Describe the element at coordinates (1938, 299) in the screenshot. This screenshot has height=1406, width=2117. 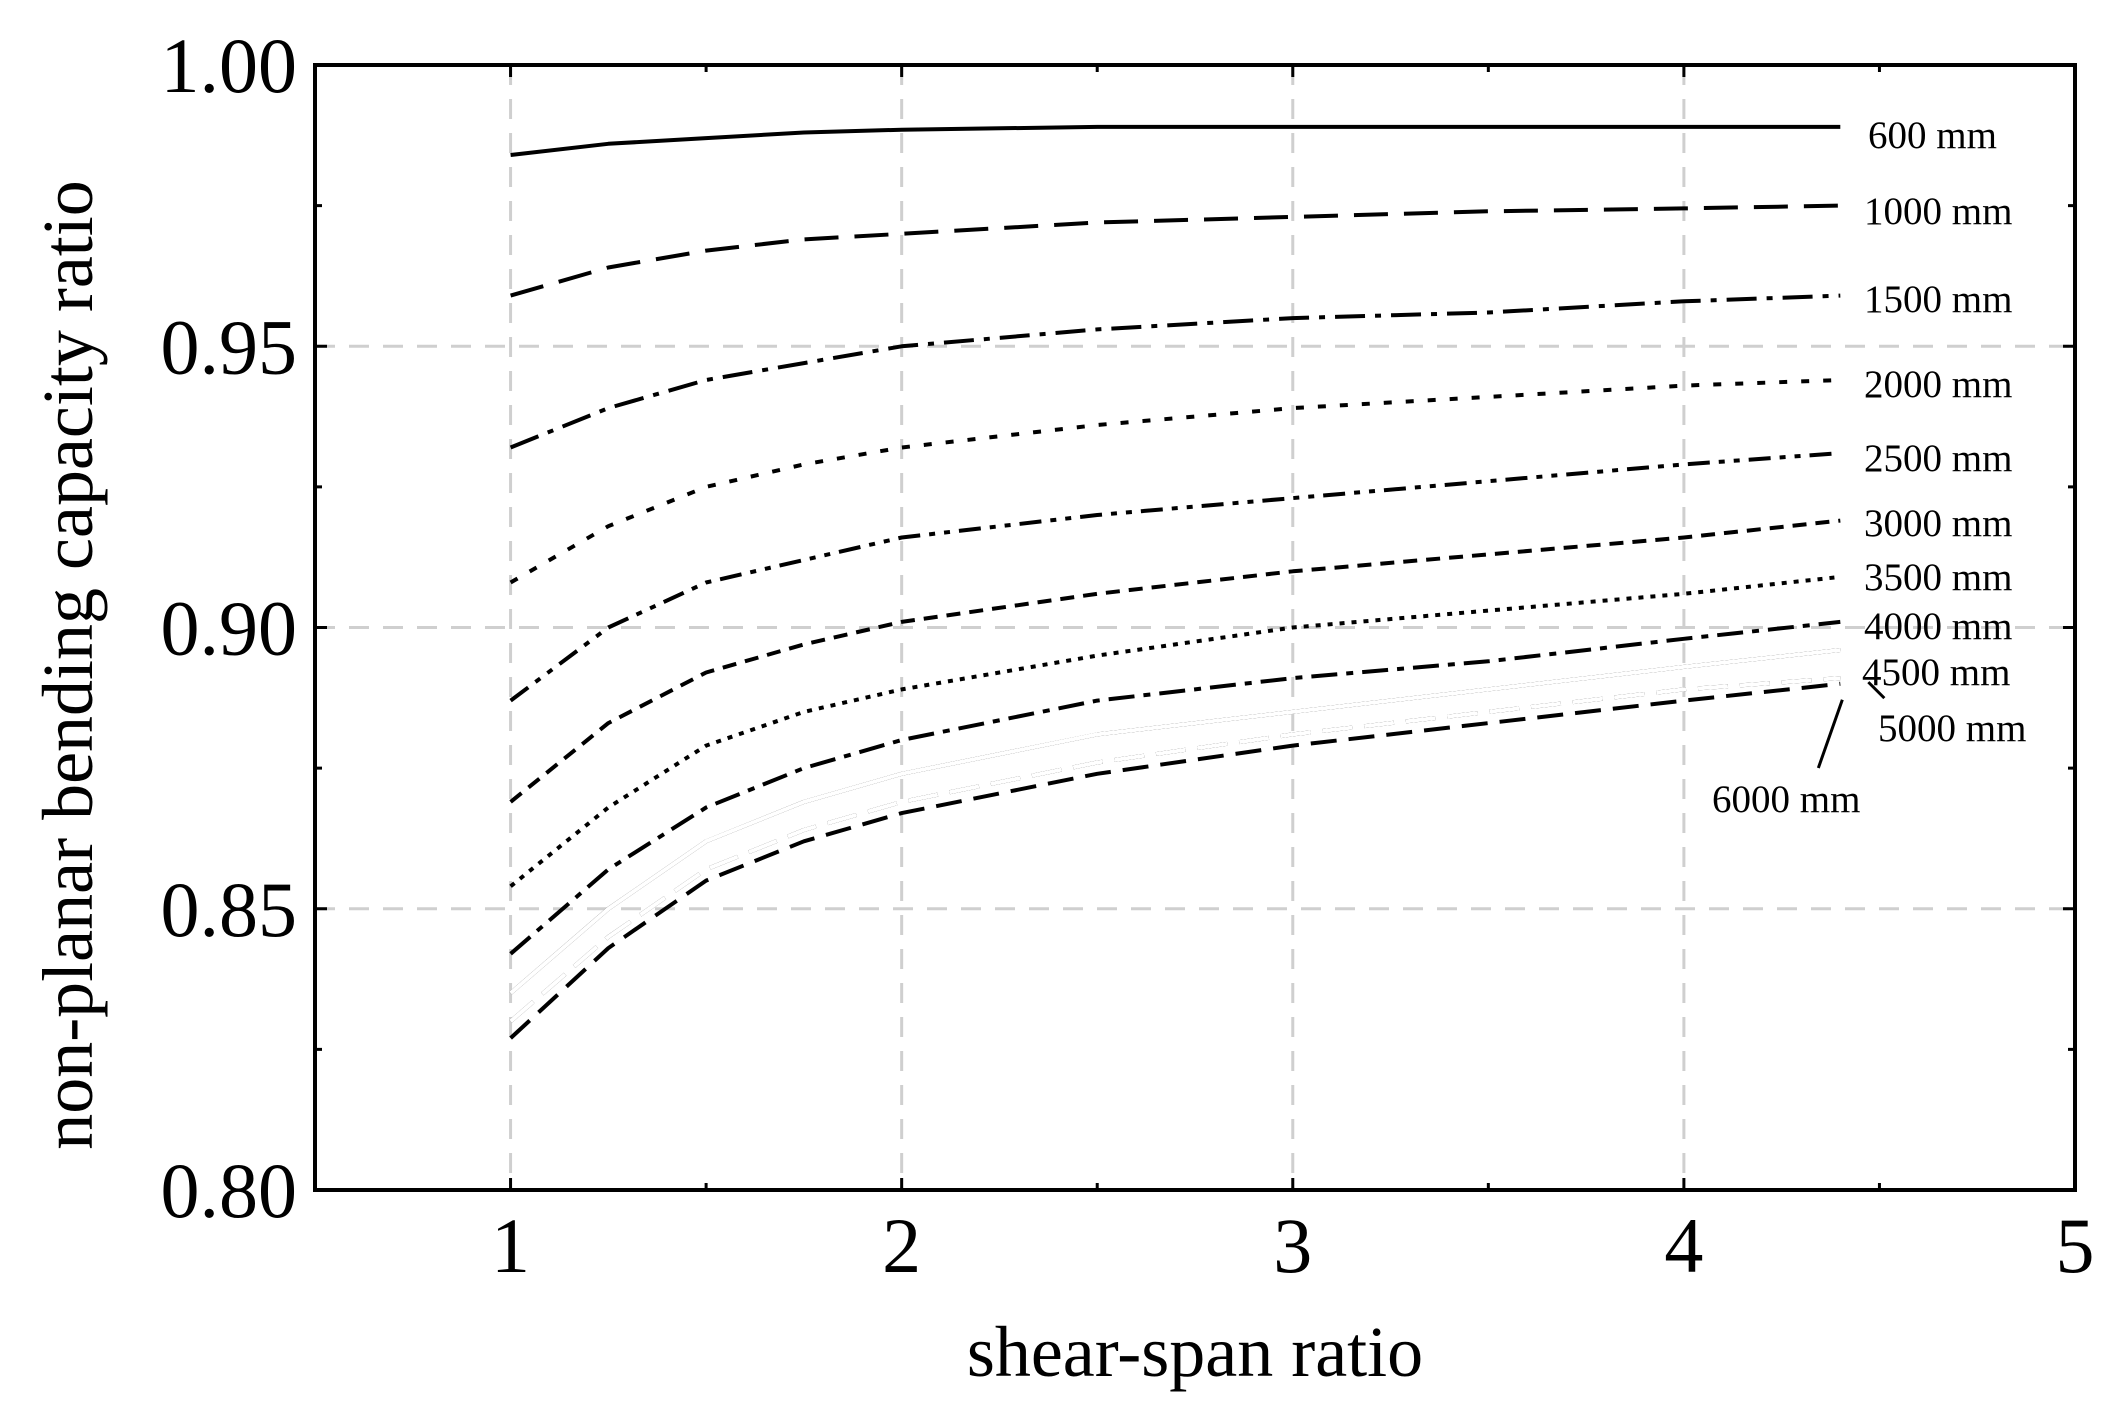
I see `series-label-1500-mm: 1500 mm` at that location.